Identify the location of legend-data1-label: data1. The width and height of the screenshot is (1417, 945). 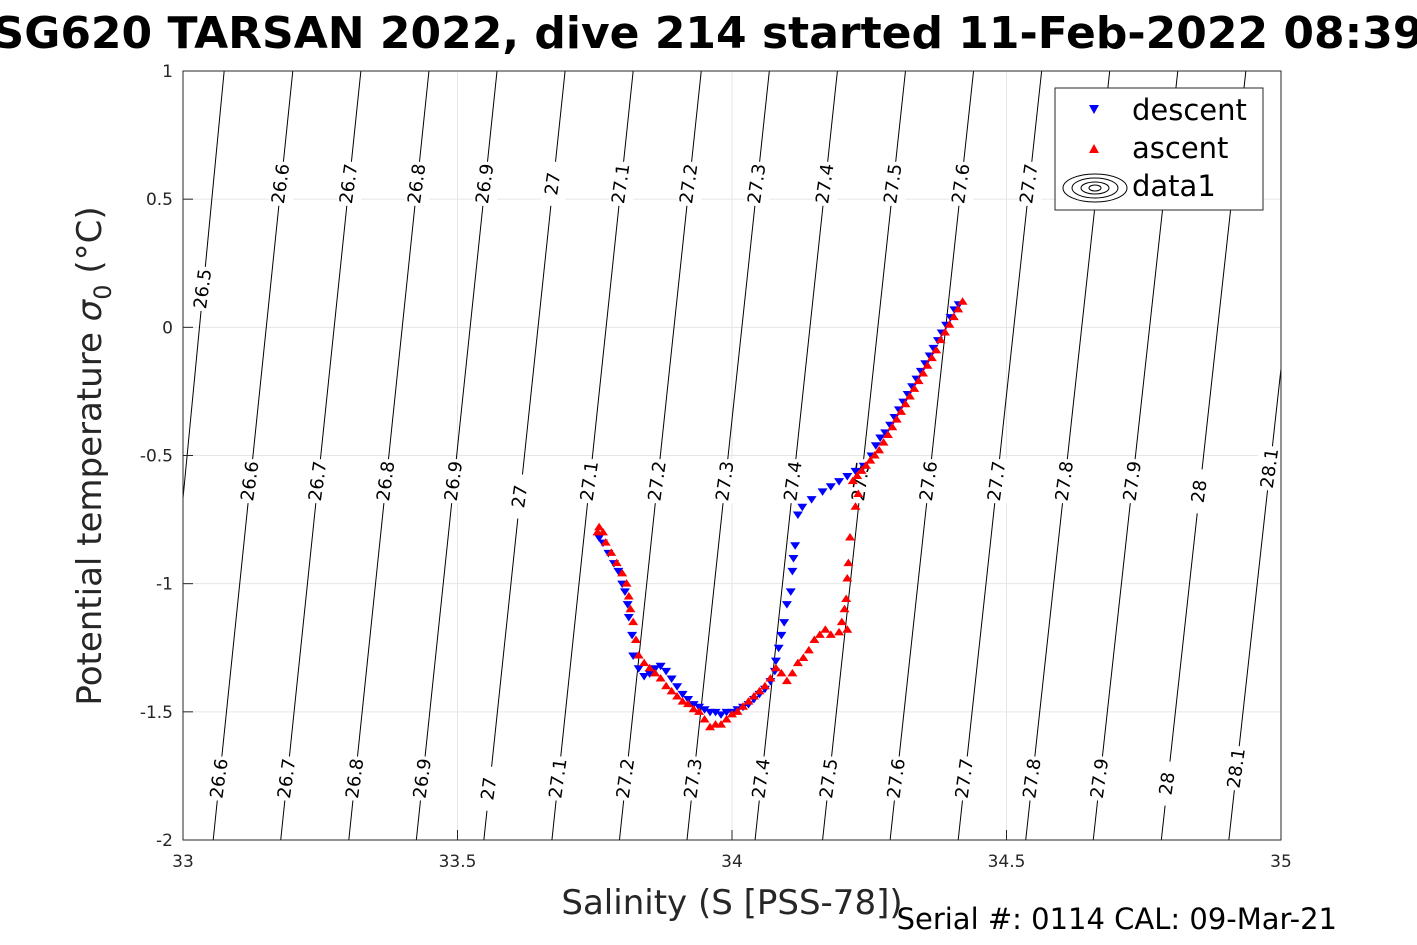
(1174, 186).